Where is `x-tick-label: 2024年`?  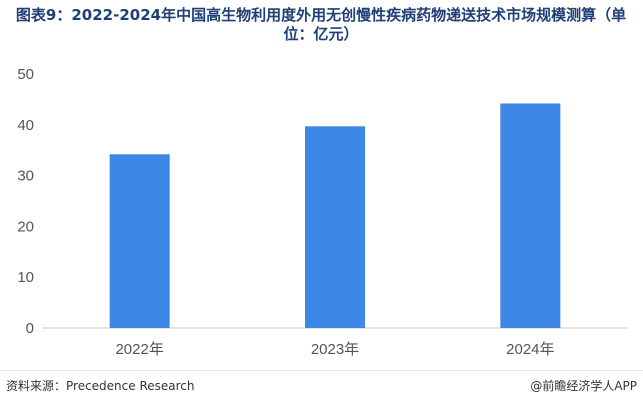
x-tick-label: 2024年 is located at coordinates (530, 349).